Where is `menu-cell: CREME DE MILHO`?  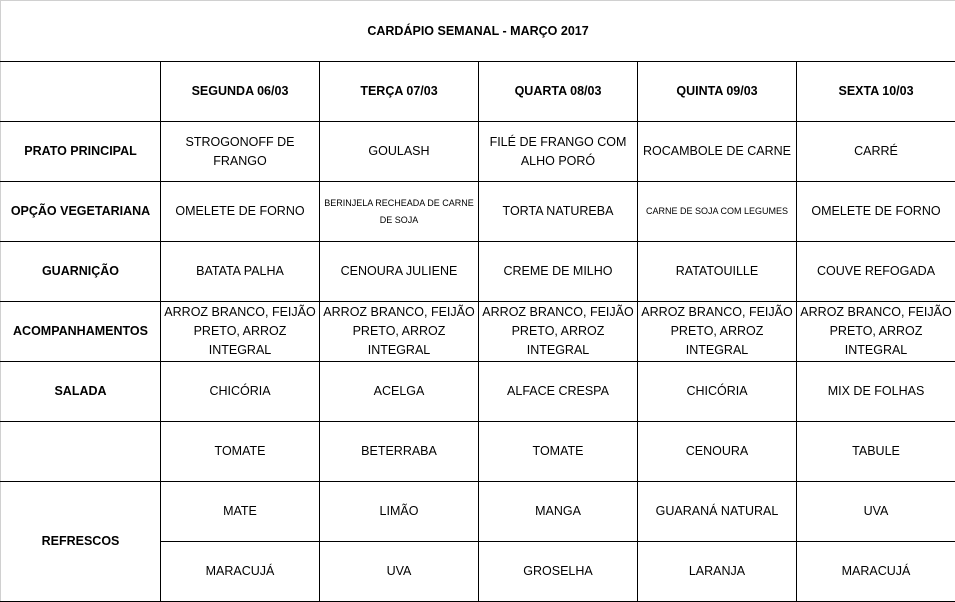 menu-cell: CREME DE MILHO is located at coordinates (558, 272).